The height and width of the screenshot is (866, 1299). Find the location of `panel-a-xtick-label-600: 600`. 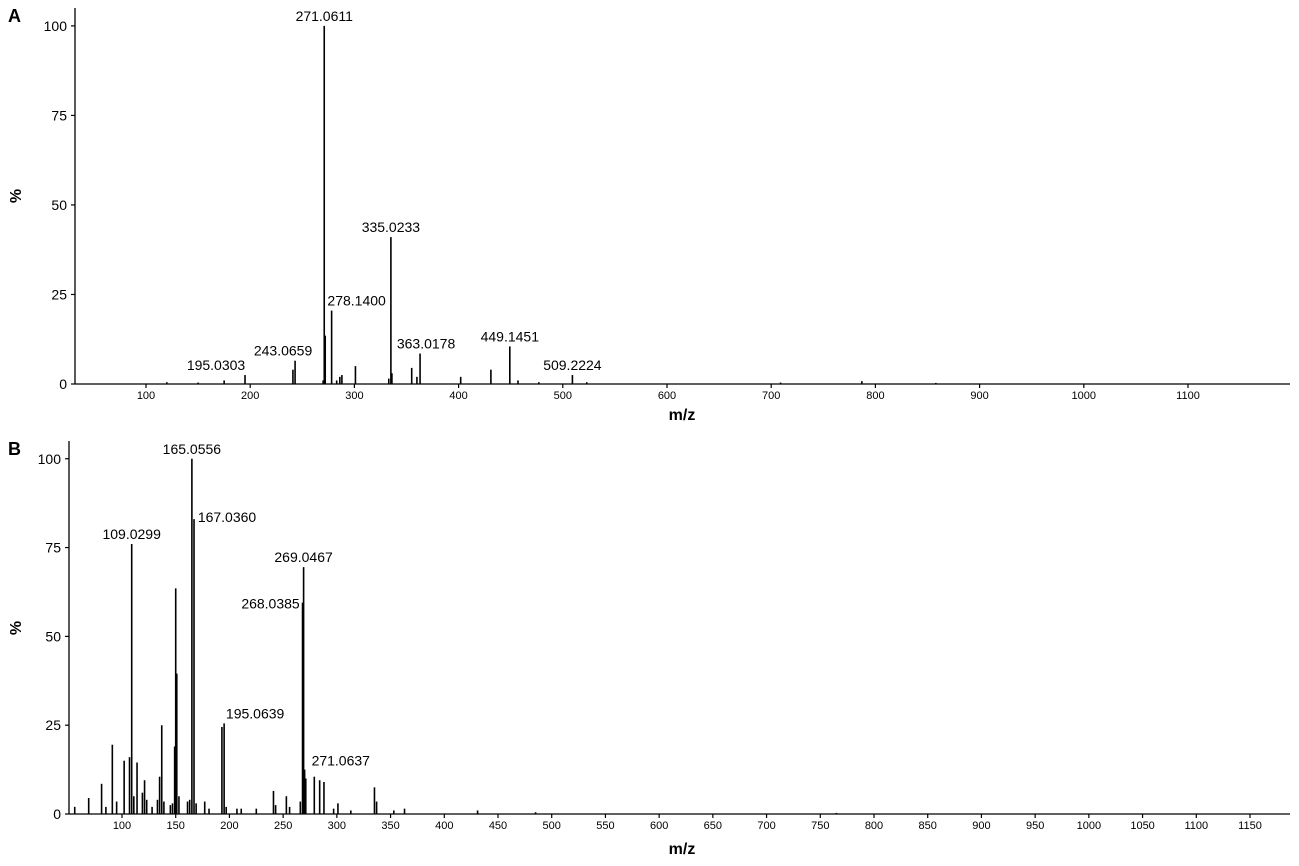

panel-a-xtick-label-600: 600 is located at coordinates (667, 396).